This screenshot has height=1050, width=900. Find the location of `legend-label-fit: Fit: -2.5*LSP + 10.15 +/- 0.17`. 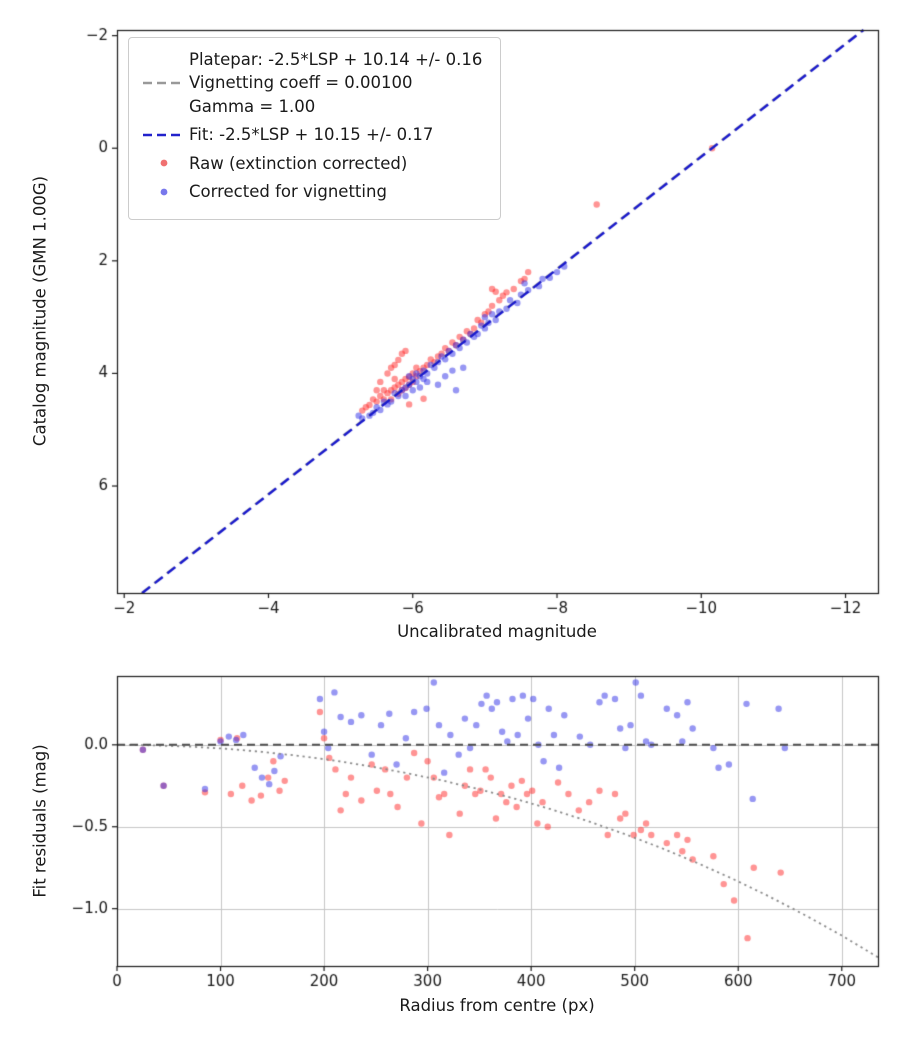

legend-label-fit: Fit: -2.5*LSP + 10.15 +/- 0.17 is located at coordinates (311, 134).